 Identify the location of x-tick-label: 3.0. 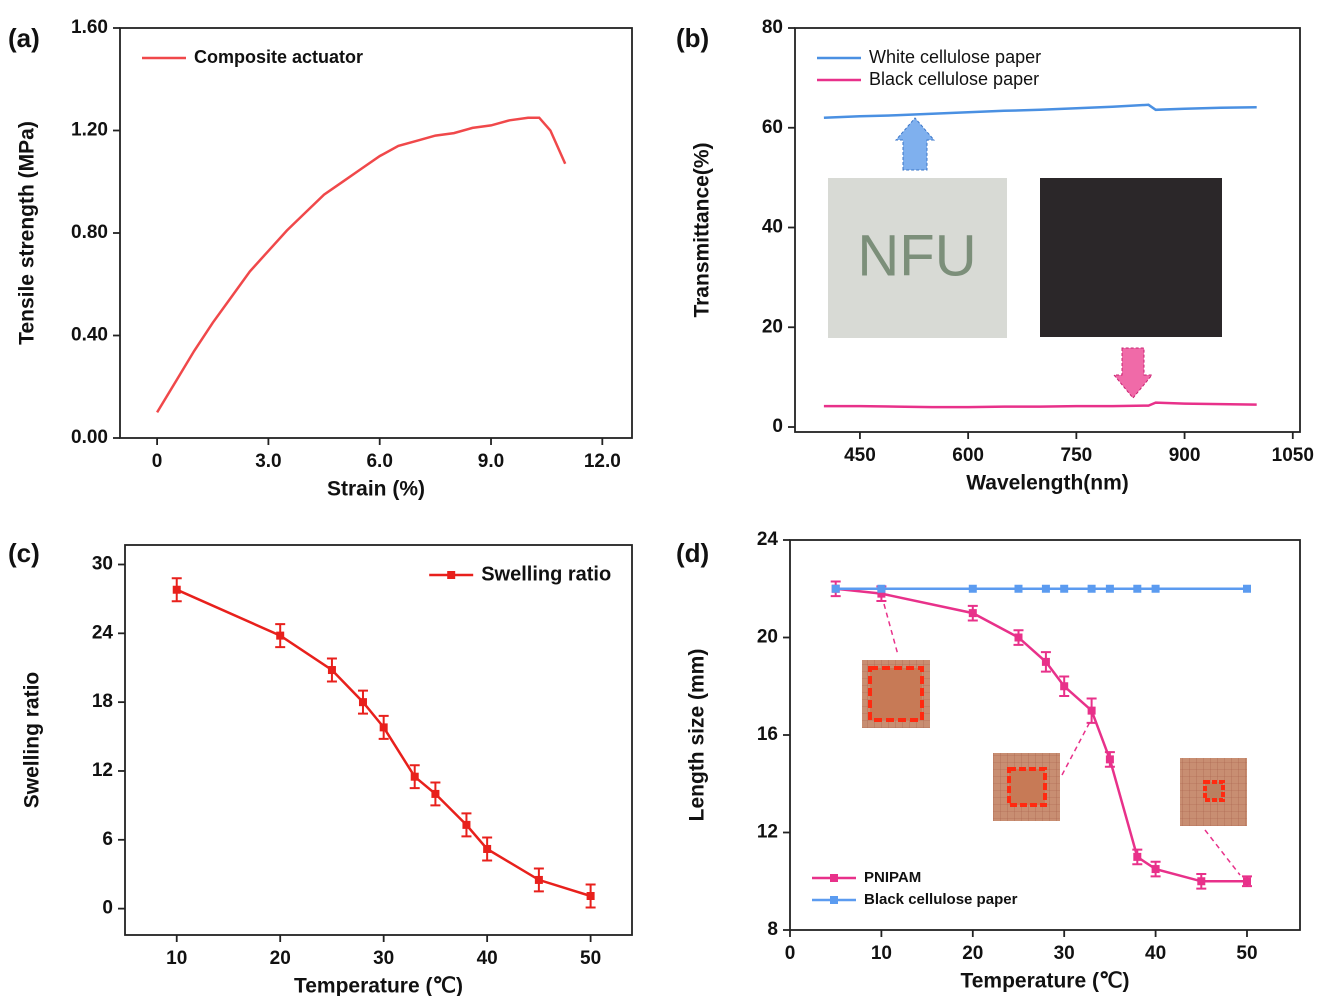
(268, 461).